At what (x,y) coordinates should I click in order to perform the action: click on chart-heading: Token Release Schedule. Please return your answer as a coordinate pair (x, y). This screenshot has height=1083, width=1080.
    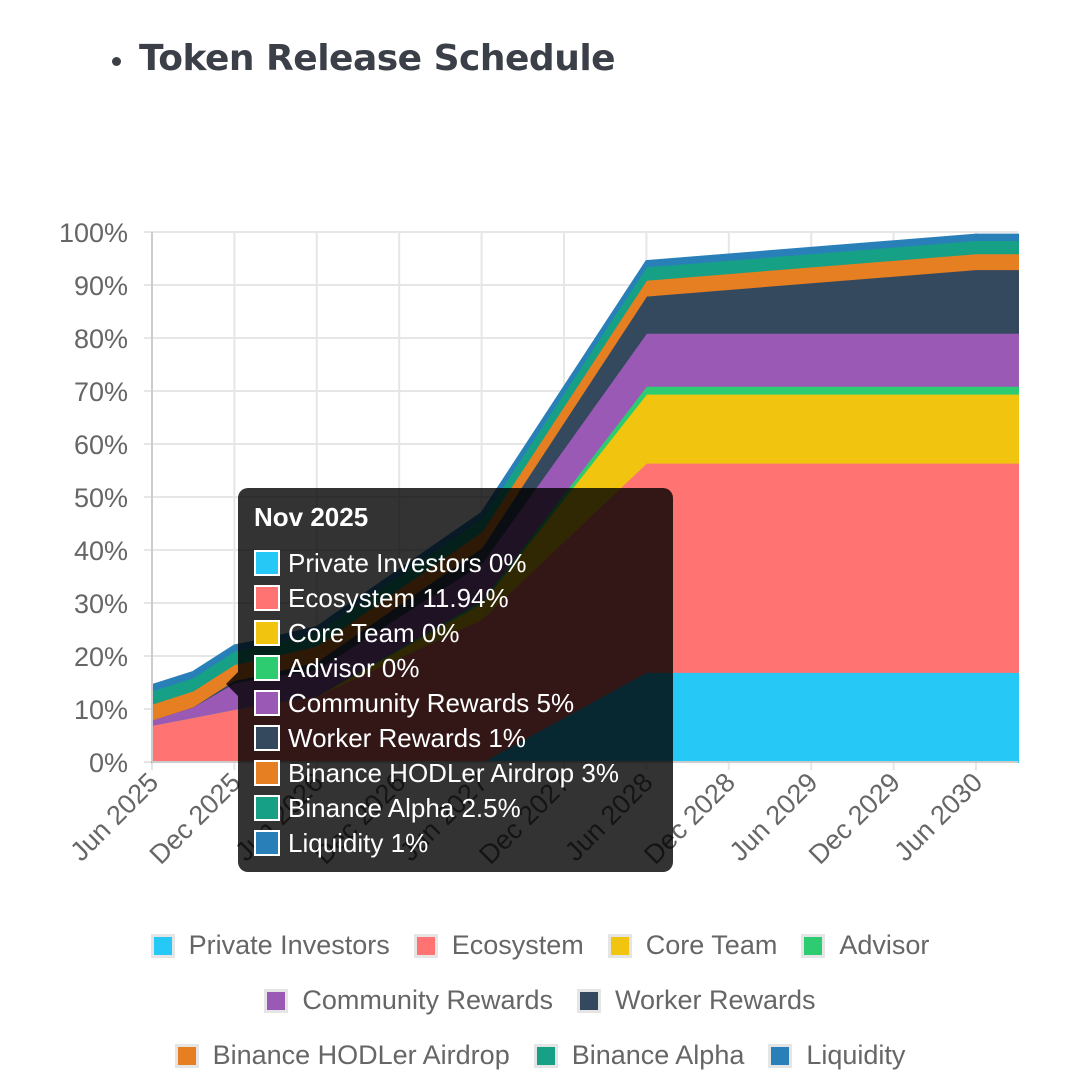
    Looking at the image, I should click on (364, 58).